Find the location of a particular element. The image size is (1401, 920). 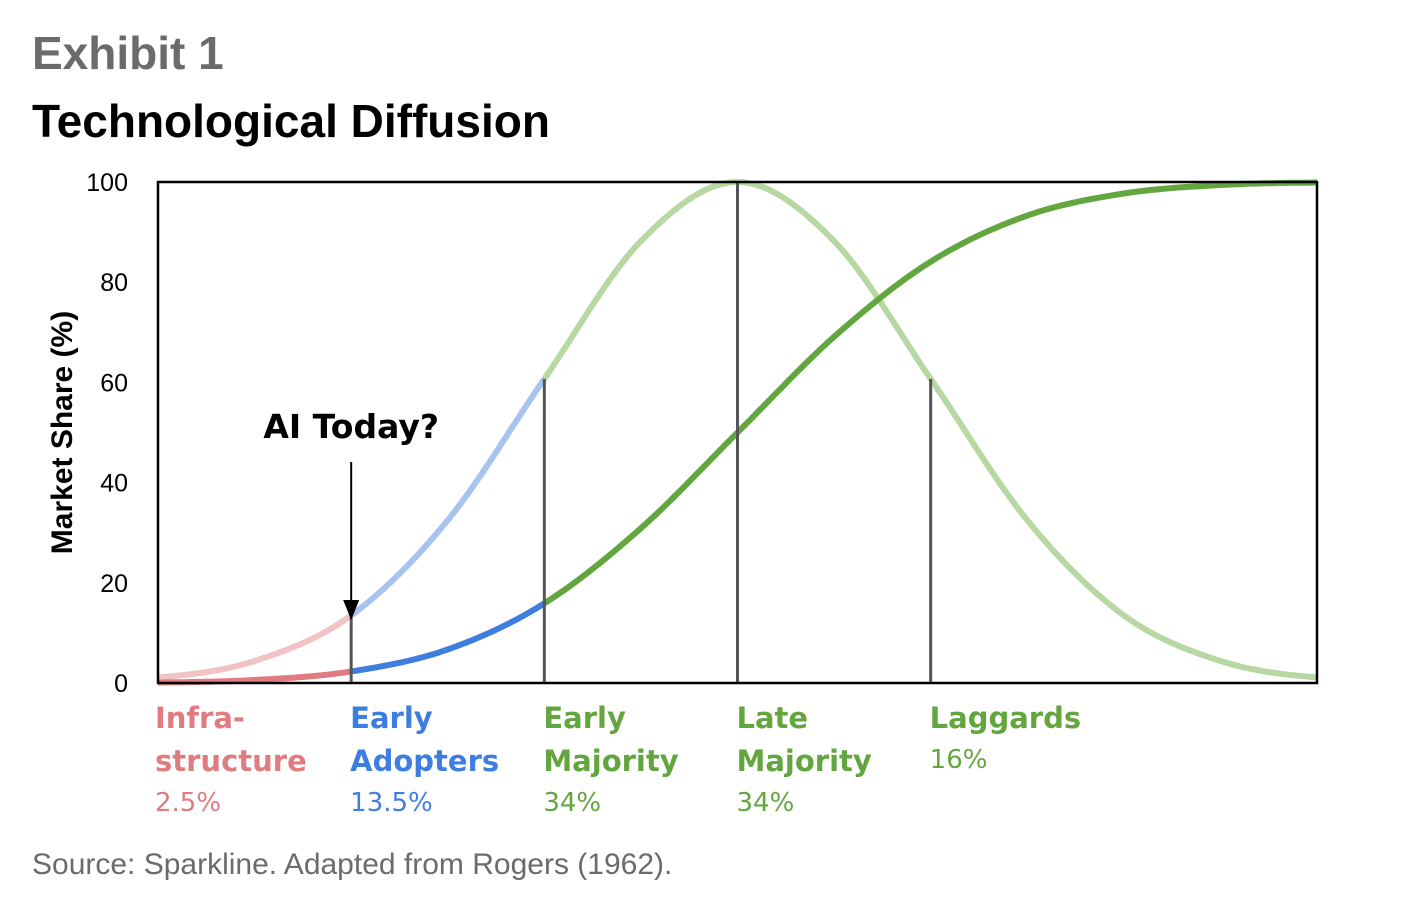

segment-share: 13.5% is located at coordinates (391, 803).